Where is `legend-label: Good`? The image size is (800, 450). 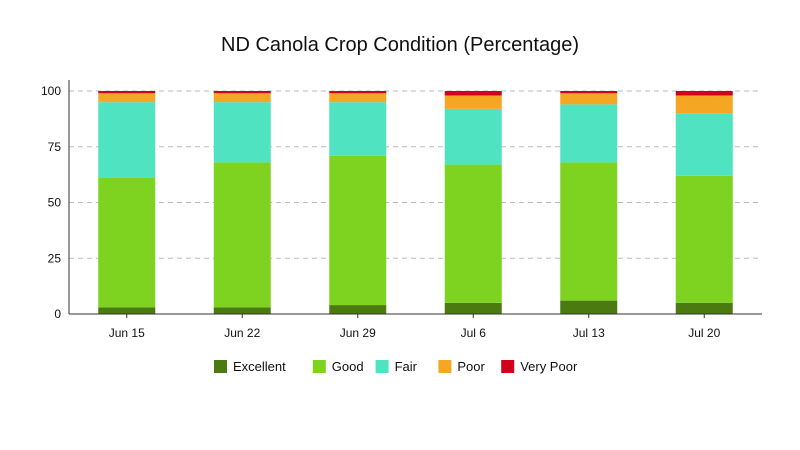 legend-label: Good is located at coordinates (348, 366).